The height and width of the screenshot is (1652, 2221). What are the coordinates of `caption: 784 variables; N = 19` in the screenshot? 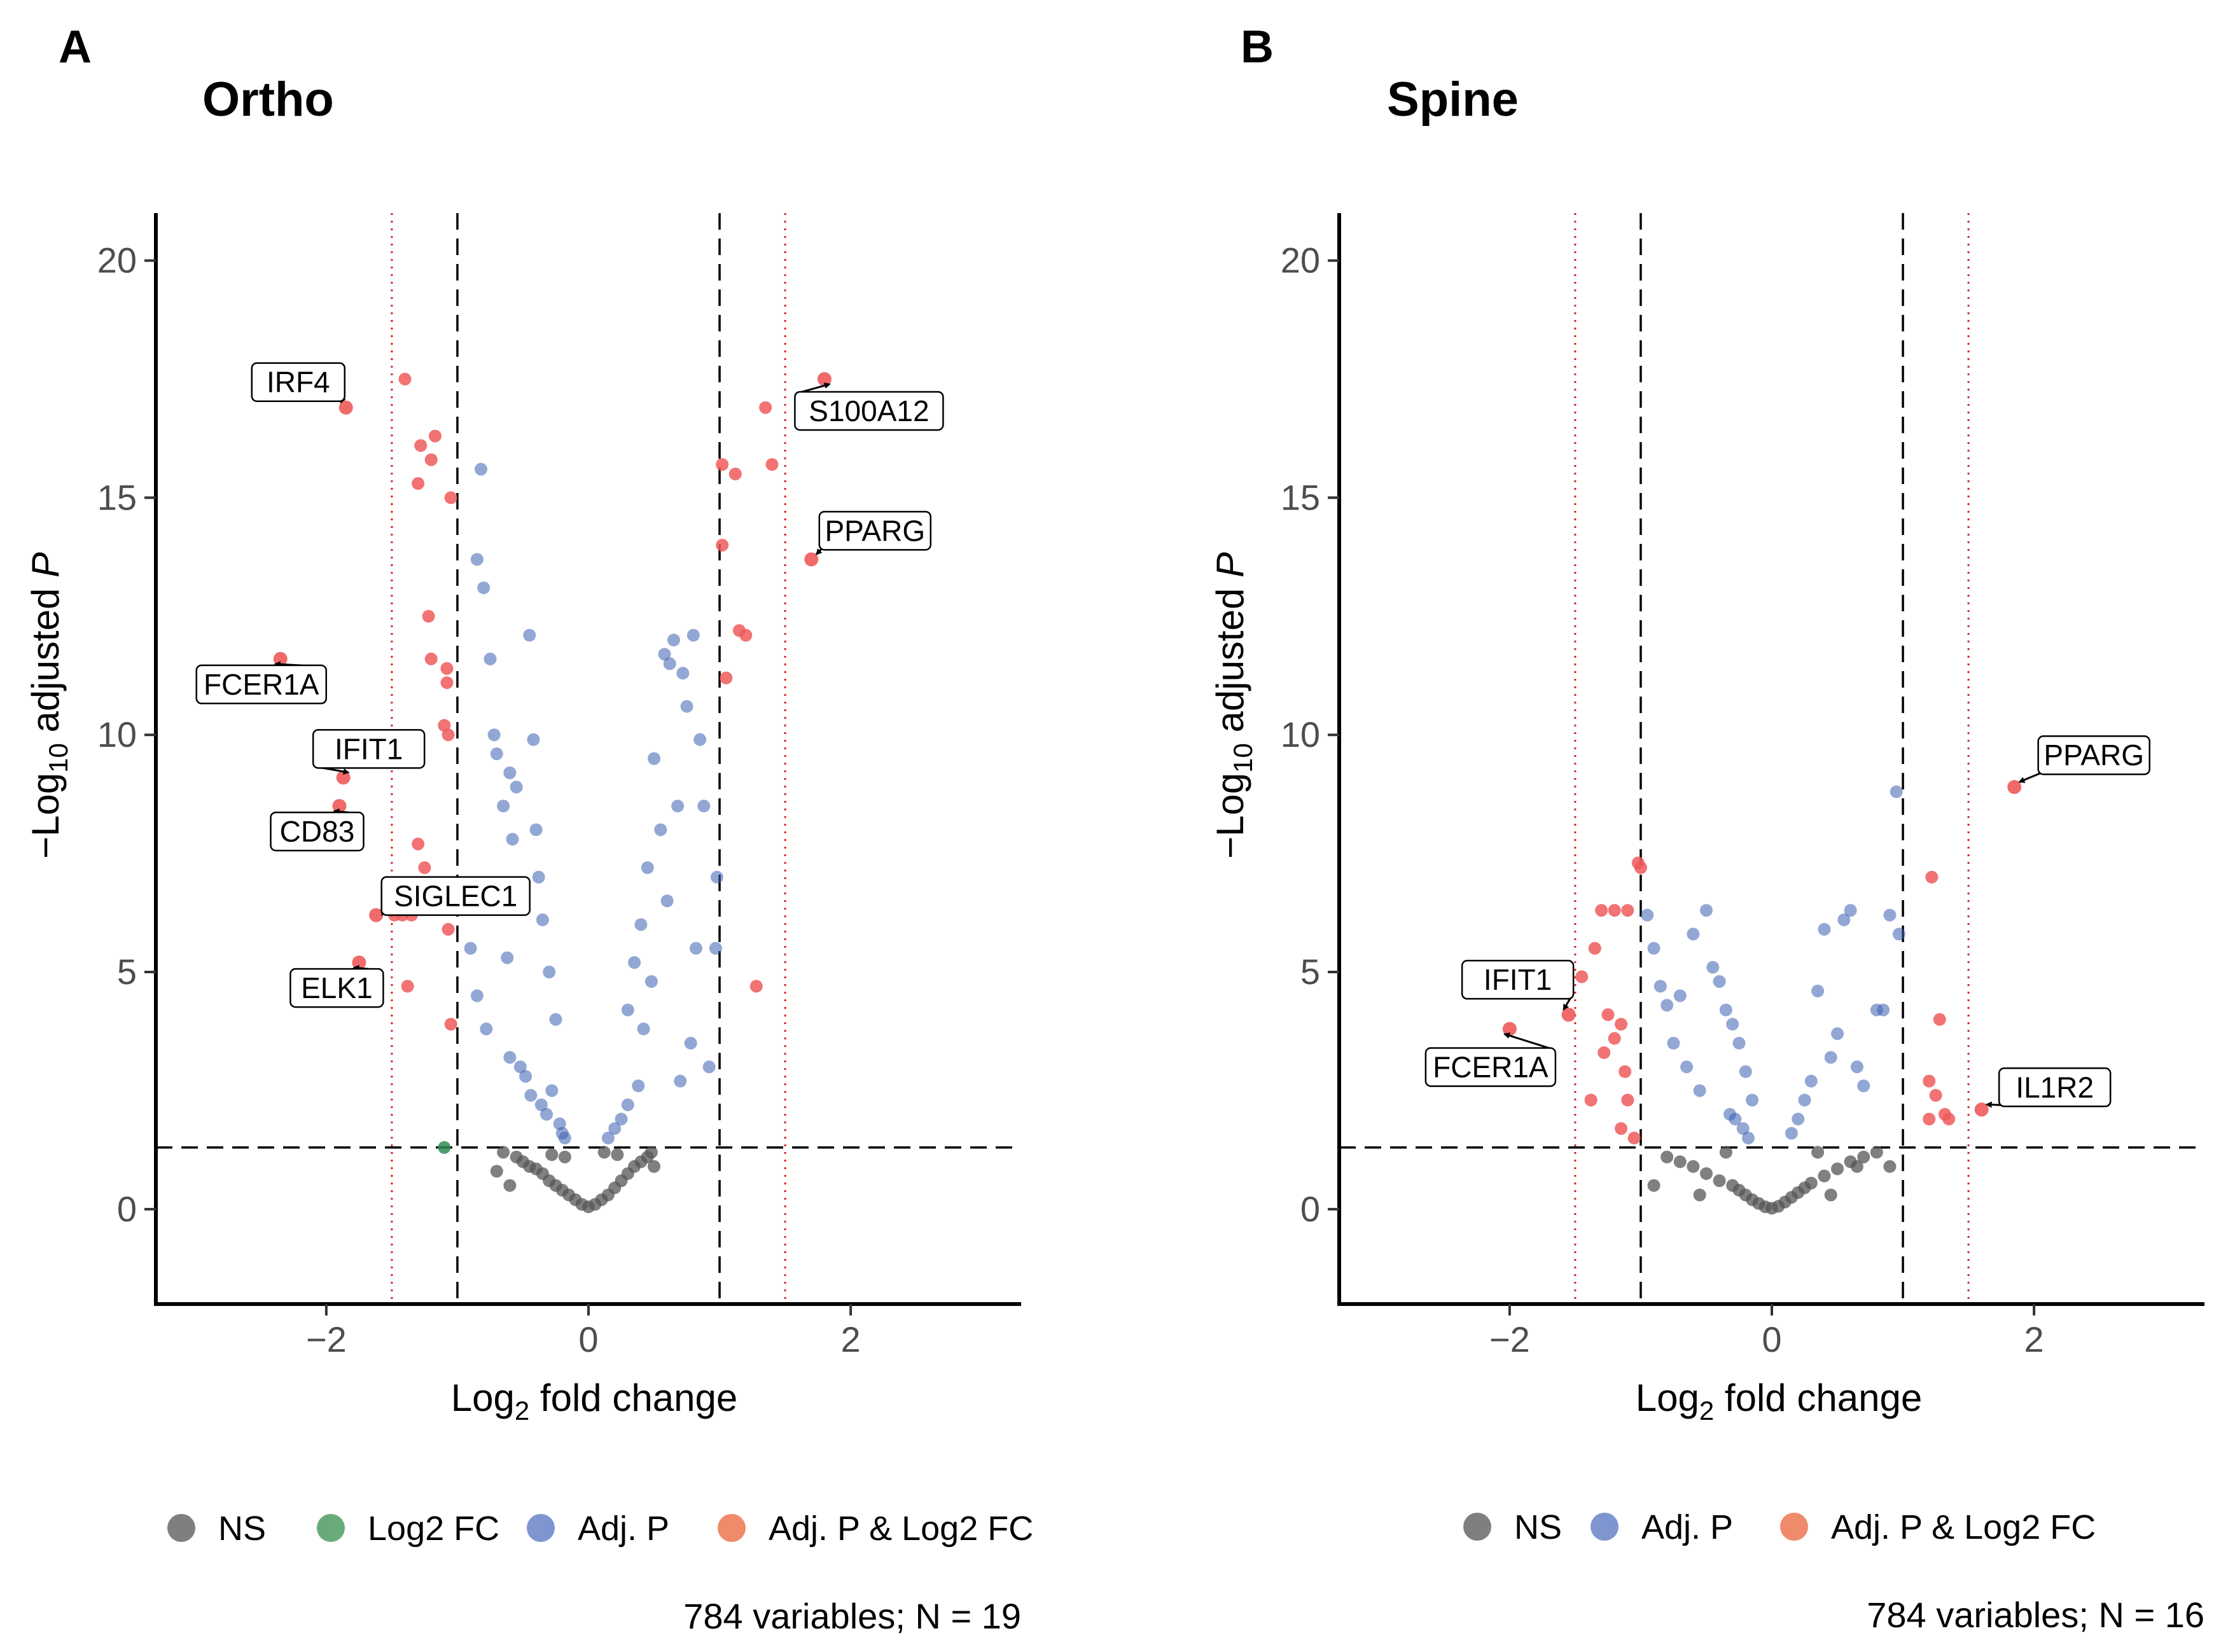 It's located at (852, 1616).